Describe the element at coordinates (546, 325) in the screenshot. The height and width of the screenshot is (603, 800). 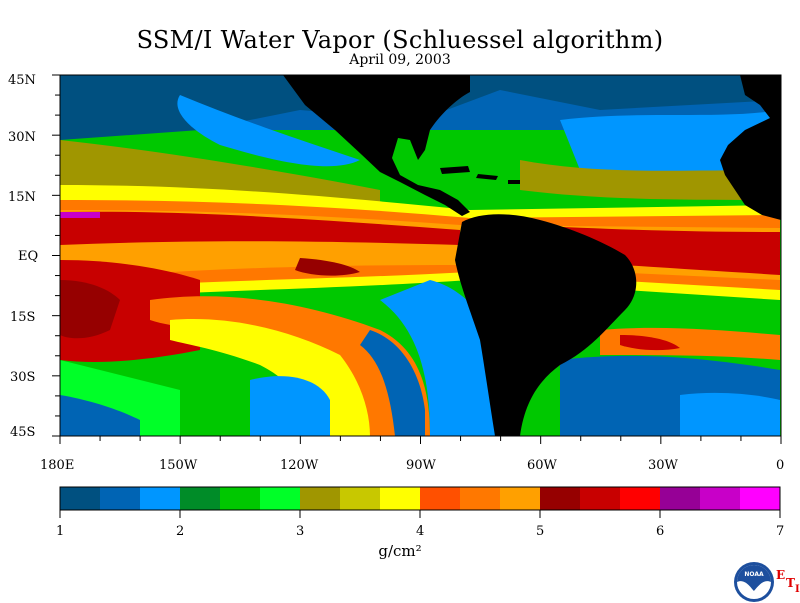
I see `south-america-land` at that location.